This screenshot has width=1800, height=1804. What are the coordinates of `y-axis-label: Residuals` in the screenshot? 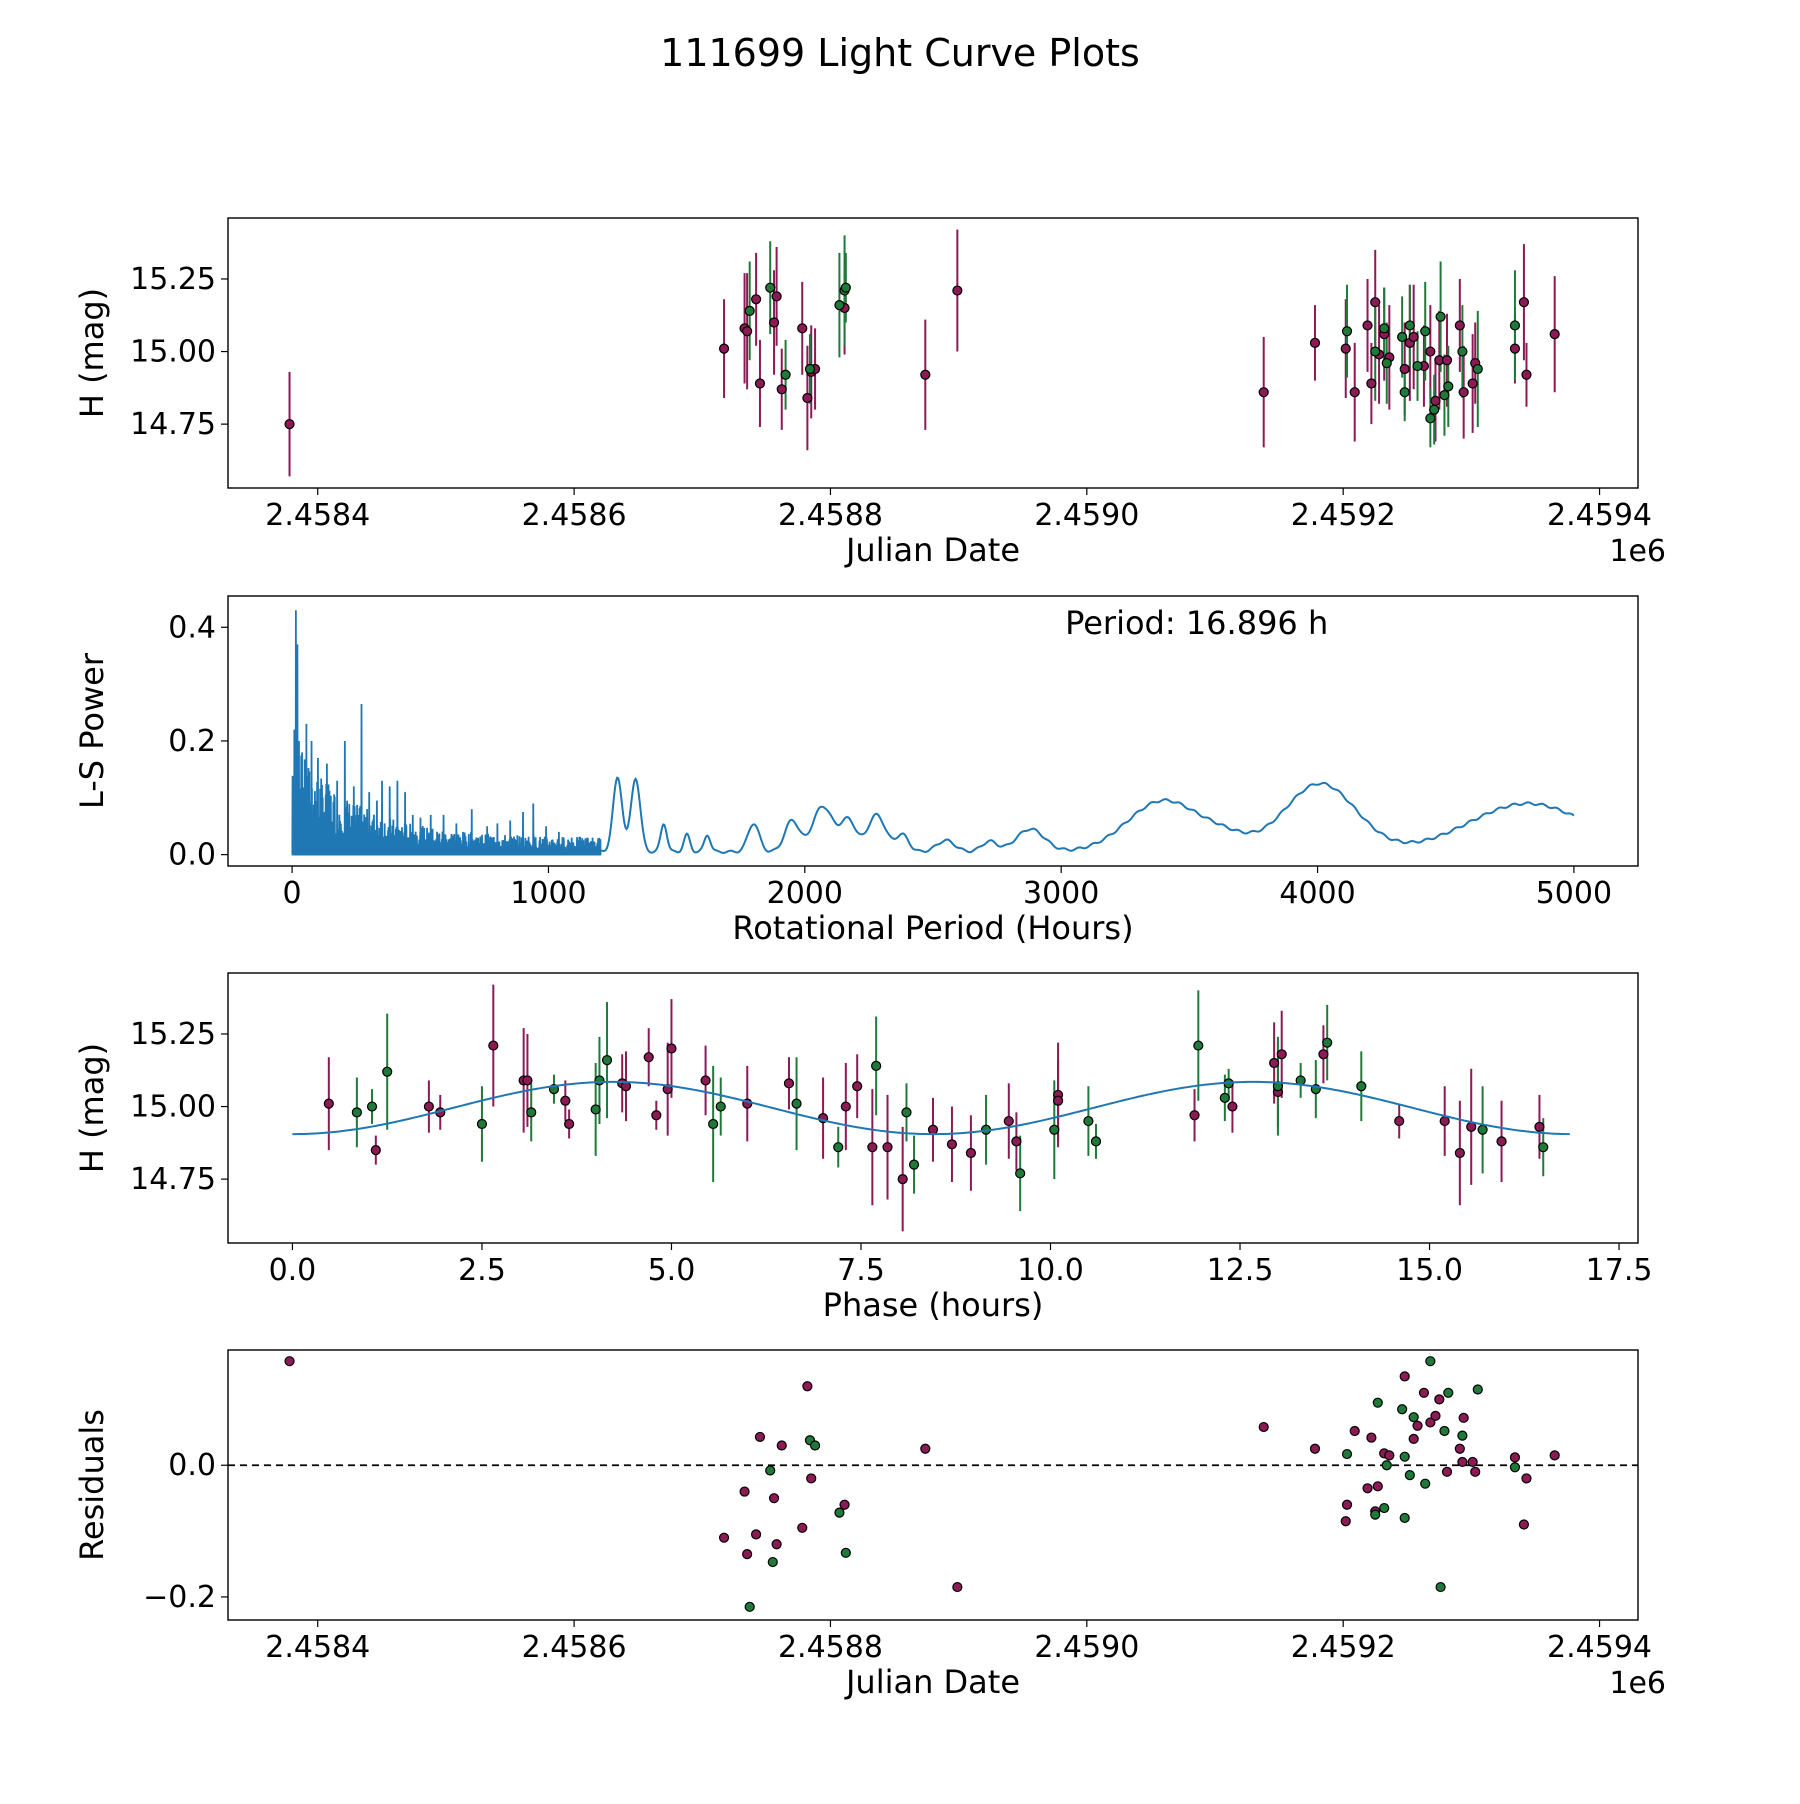 It's located at (92, 1485).